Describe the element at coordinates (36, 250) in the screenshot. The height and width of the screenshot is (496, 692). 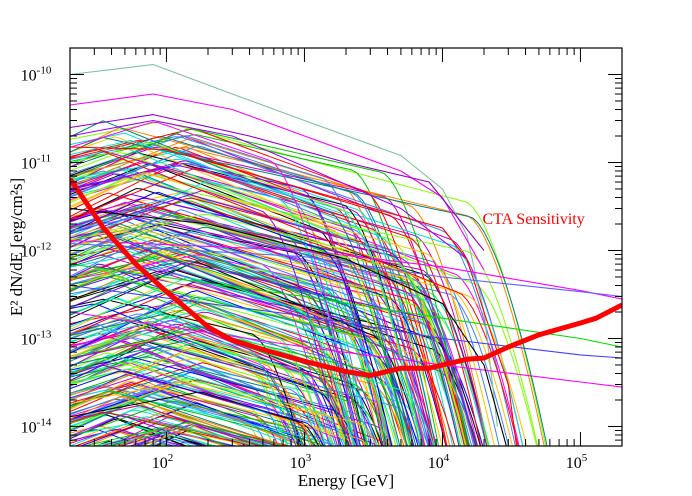
I see `y-tick-label: 10-12` at that location.